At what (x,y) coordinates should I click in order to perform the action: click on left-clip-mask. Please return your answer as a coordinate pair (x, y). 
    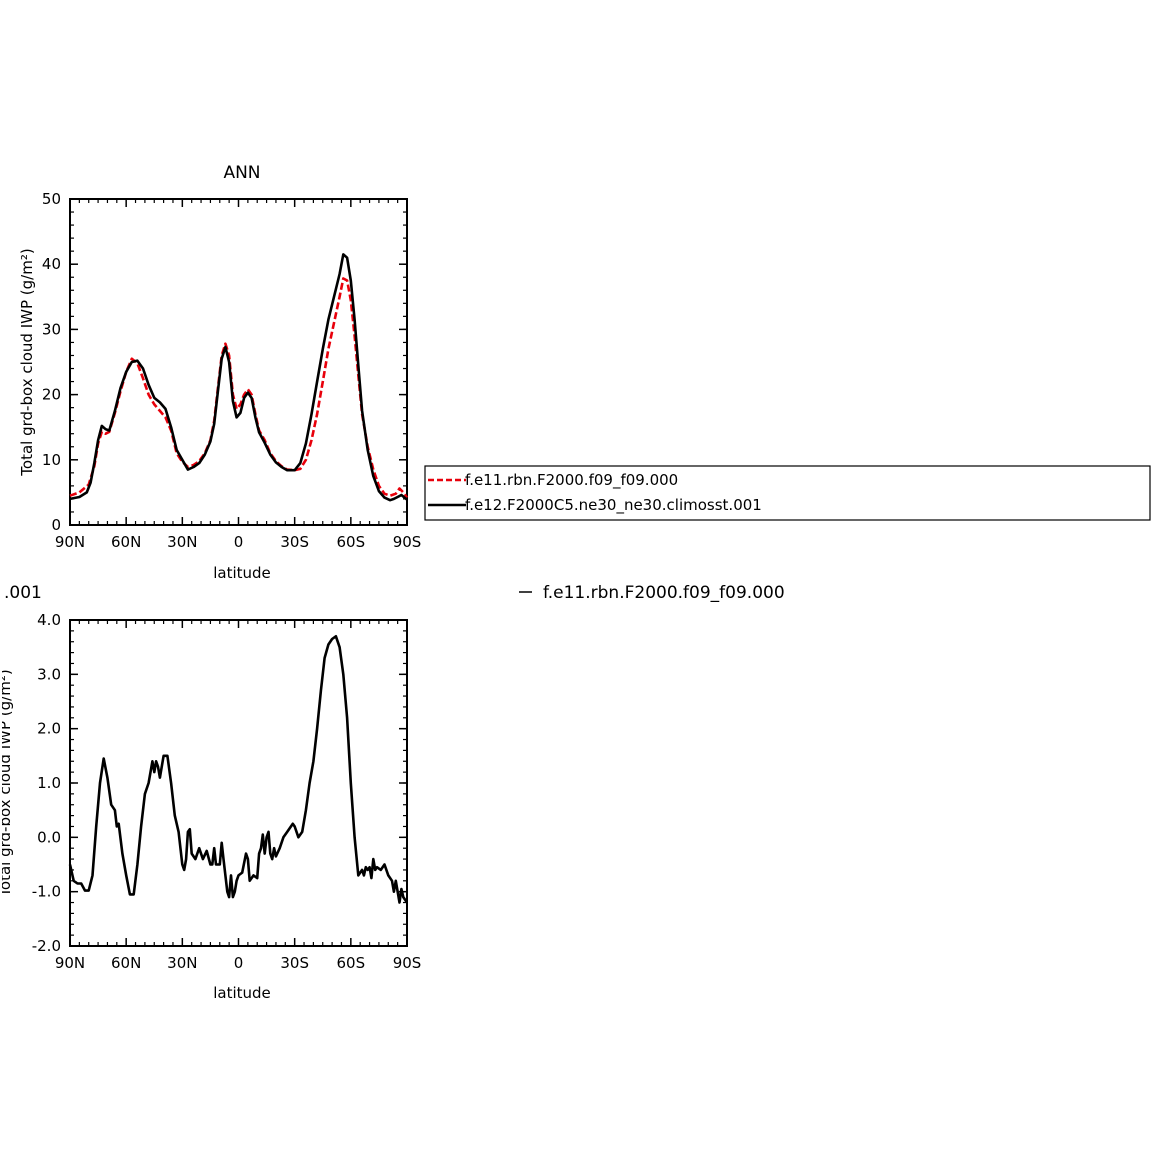
    Looking at the image, I should click on (1, 800).